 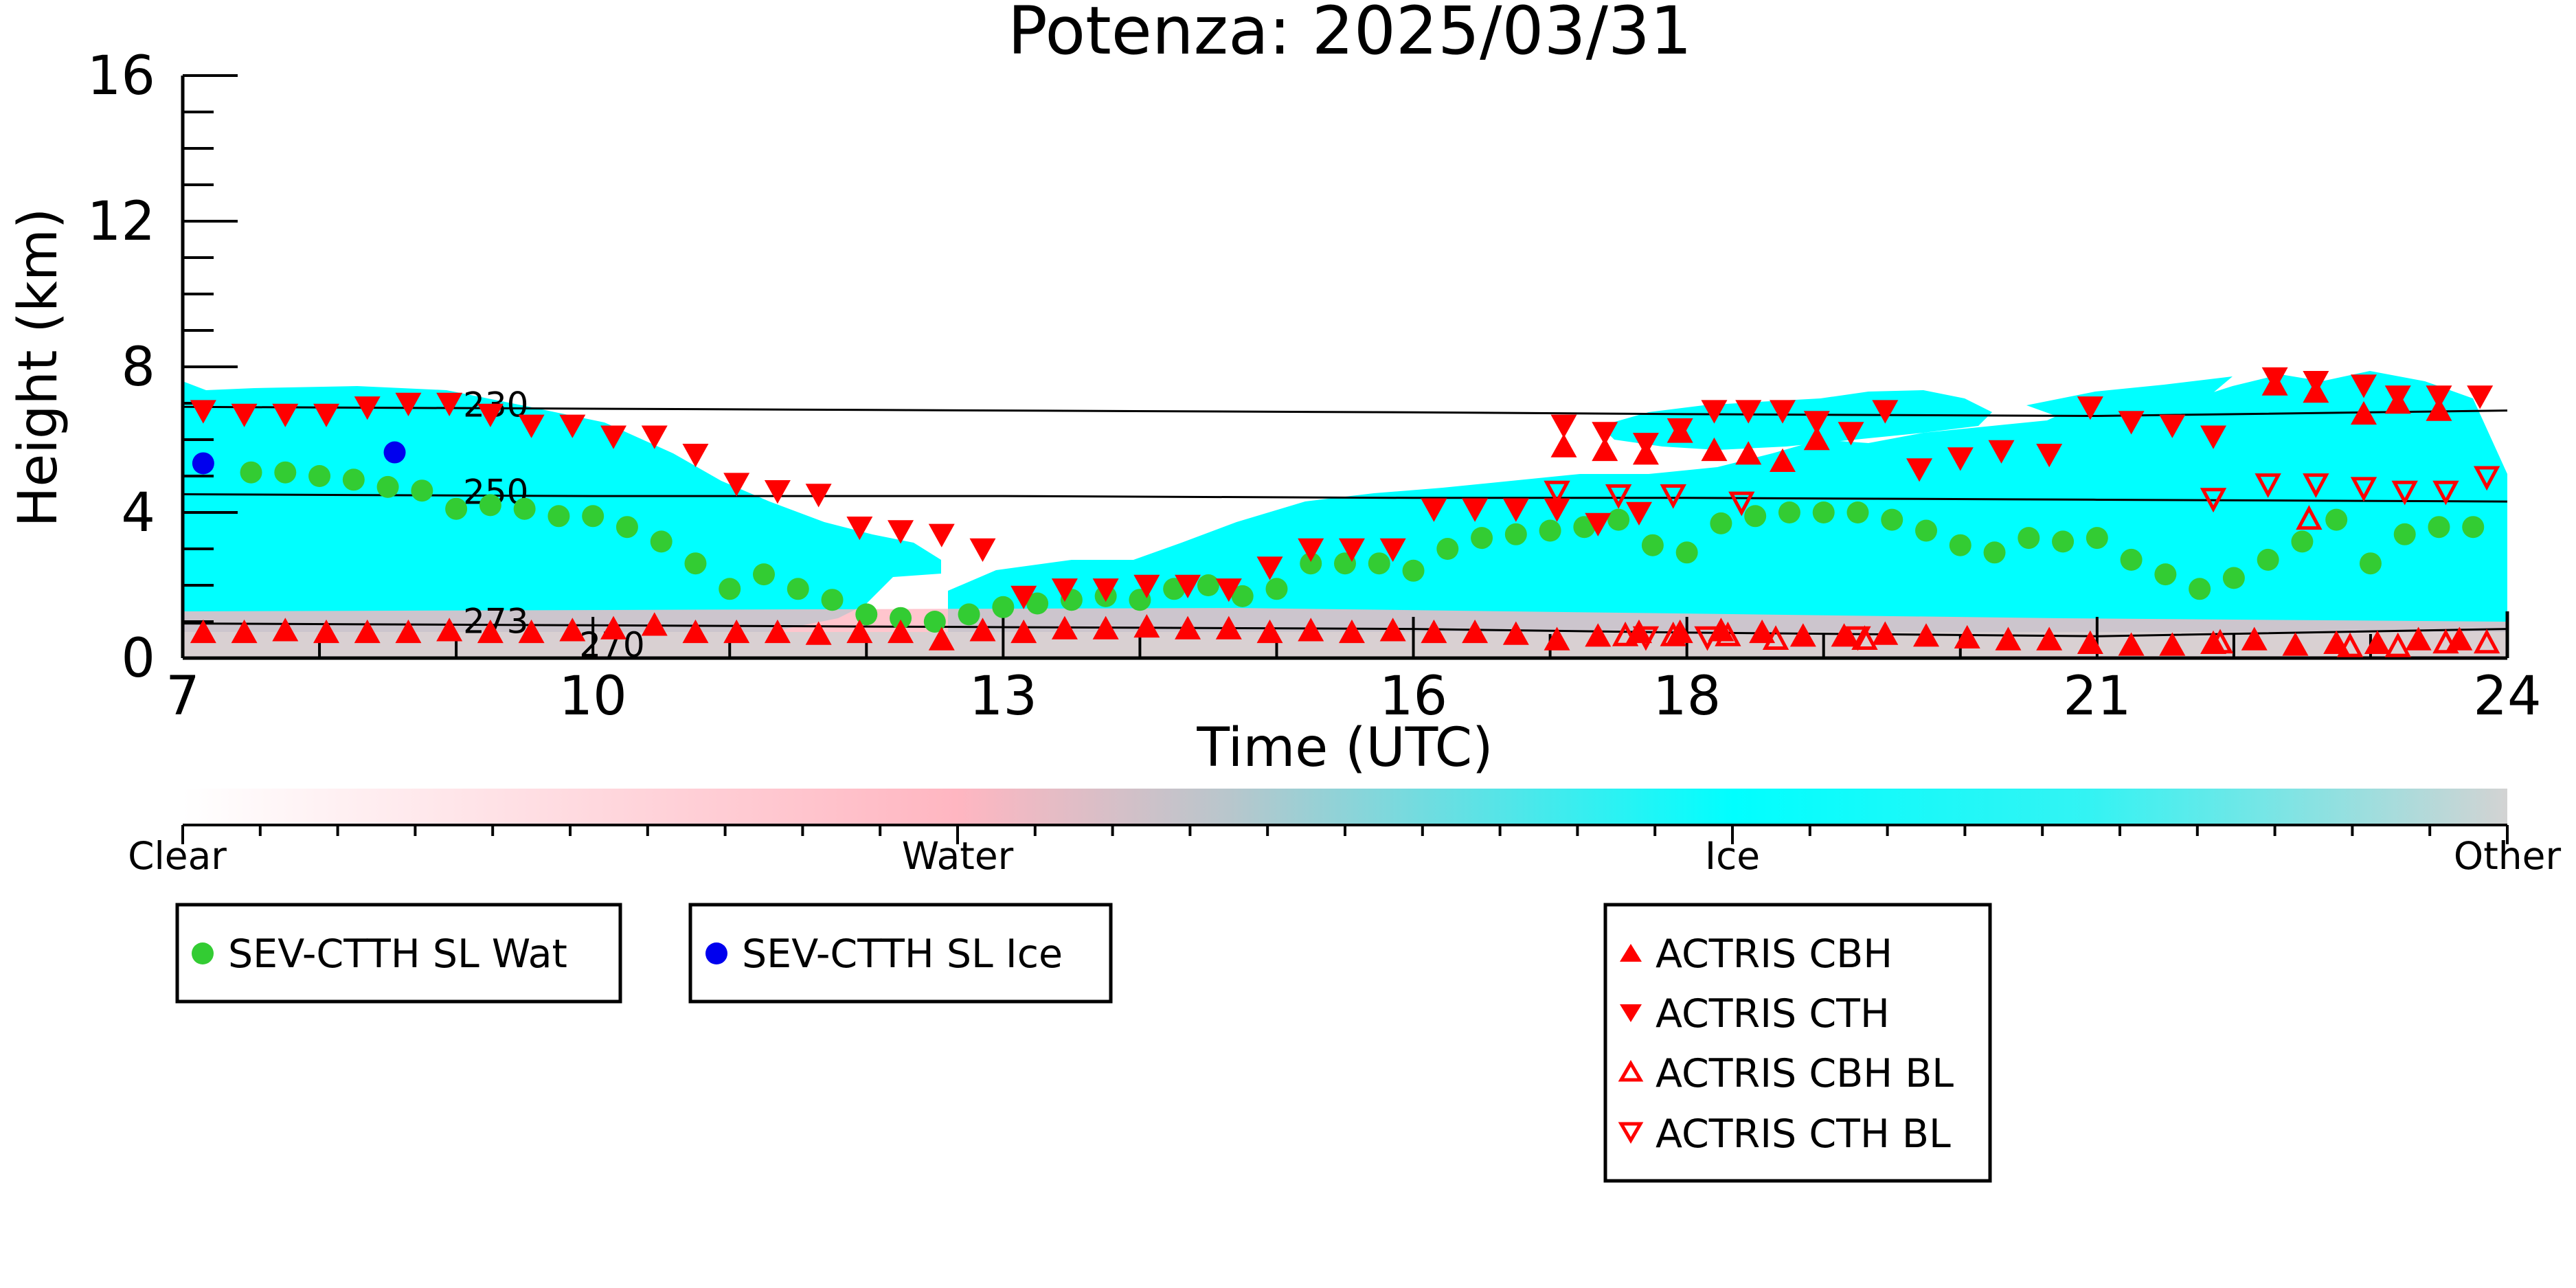 What do you see at coordinates (397, 954) in the screenshot?
I see `legend-entry: SEV-CTTH SL Wat` at bounding box center [397, 954].